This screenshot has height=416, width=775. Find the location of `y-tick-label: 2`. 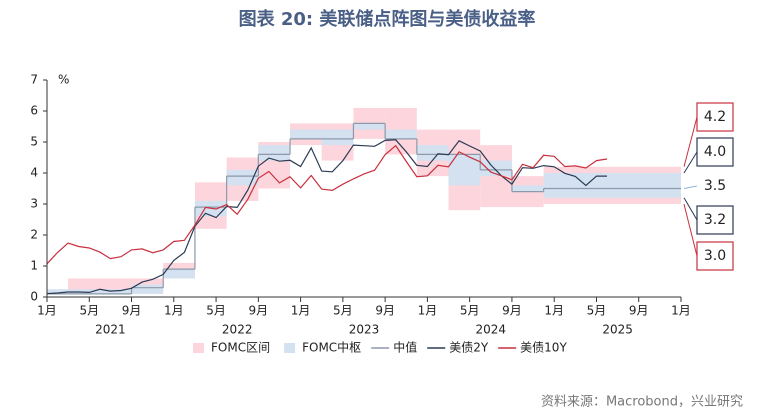

y-tick-label: 2 is located at coordinates (34, 235).